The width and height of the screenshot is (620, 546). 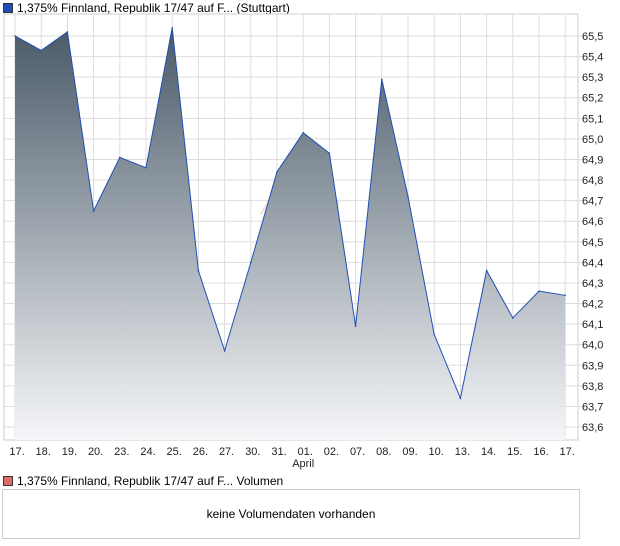 I want to click on volume-panel: keine Volumendaten vorhanden, so click(x=291, y=514).